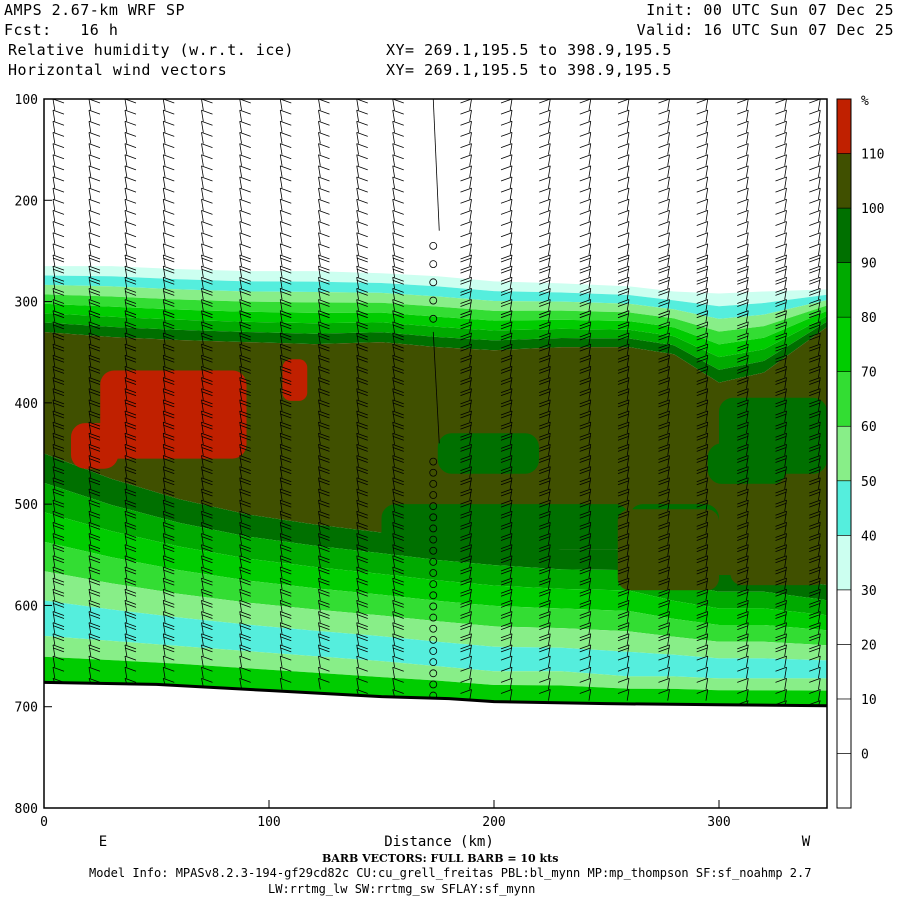 This screenshot has width=900, height=900. I want to click on colorbar-swatch, so click(844, 290).